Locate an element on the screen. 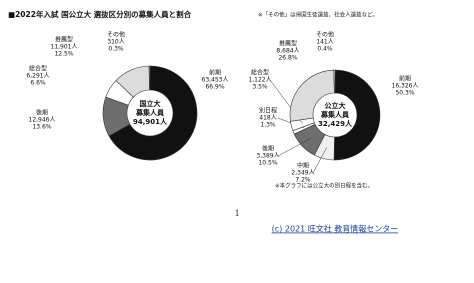  slice-percent-label: 3.5% is located at coordinates (260, 87).